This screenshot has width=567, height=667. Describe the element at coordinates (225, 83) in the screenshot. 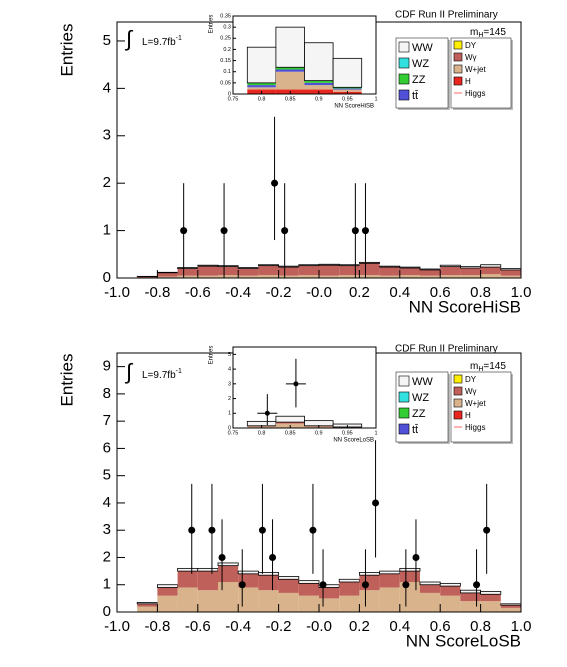

I see `y-tick-label: 0.05` at that location.